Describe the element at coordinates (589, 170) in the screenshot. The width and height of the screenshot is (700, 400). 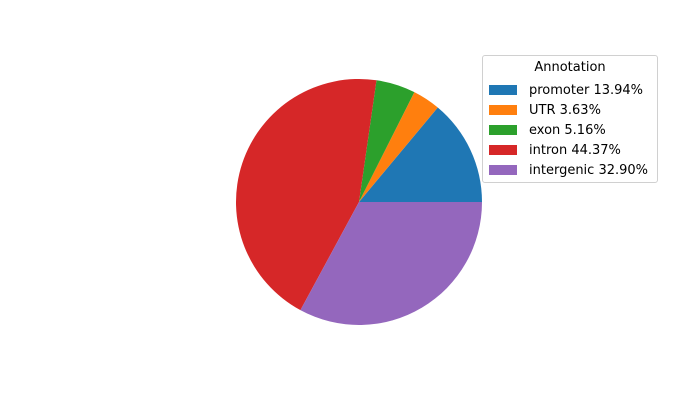
I see `legend-label: intergenic 32.90%` at that location.